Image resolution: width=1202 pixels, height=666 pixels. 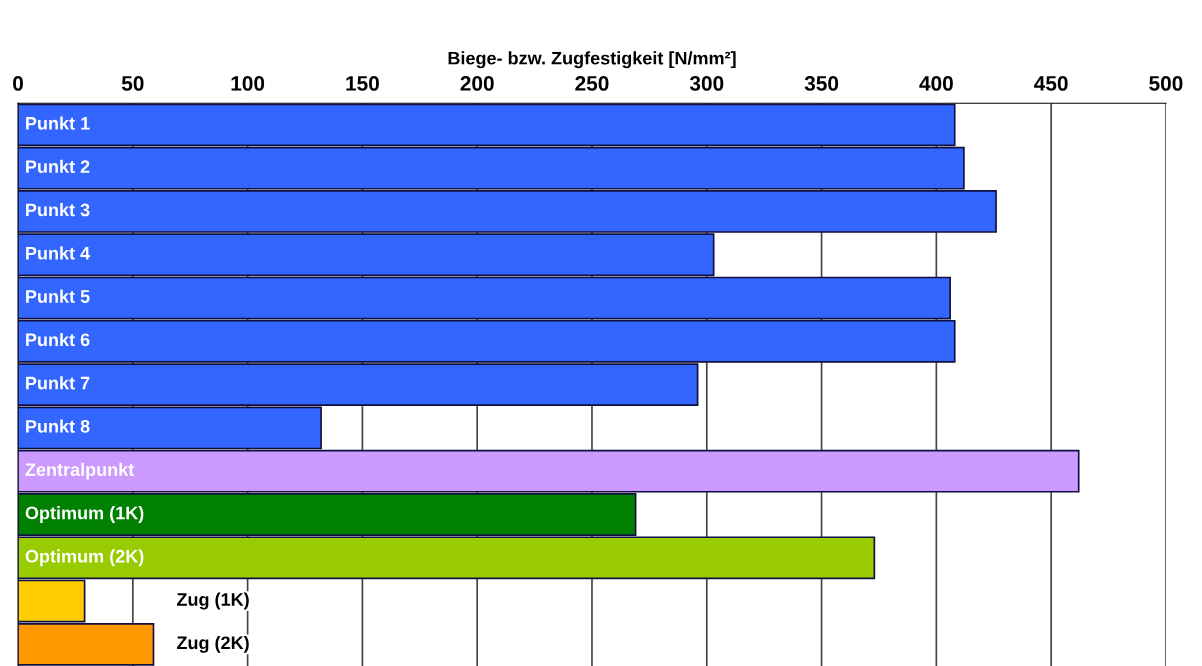 I want to click on x-tick-label: 500, so click(x=1166, y=83).